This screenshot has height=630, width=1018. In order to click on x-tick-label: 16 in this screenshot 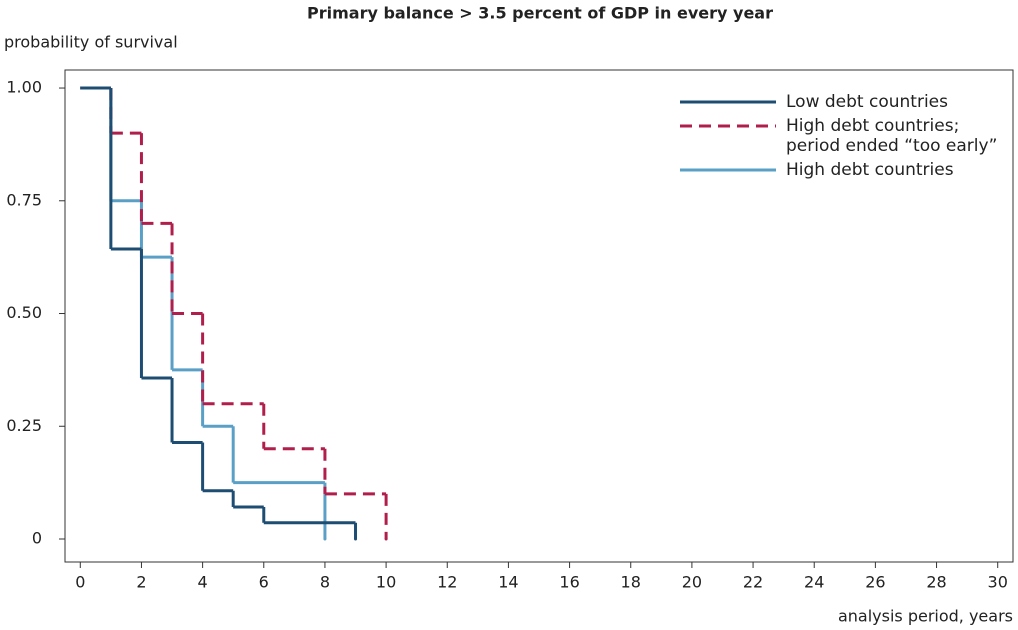, I will do `click(569, 582)`.